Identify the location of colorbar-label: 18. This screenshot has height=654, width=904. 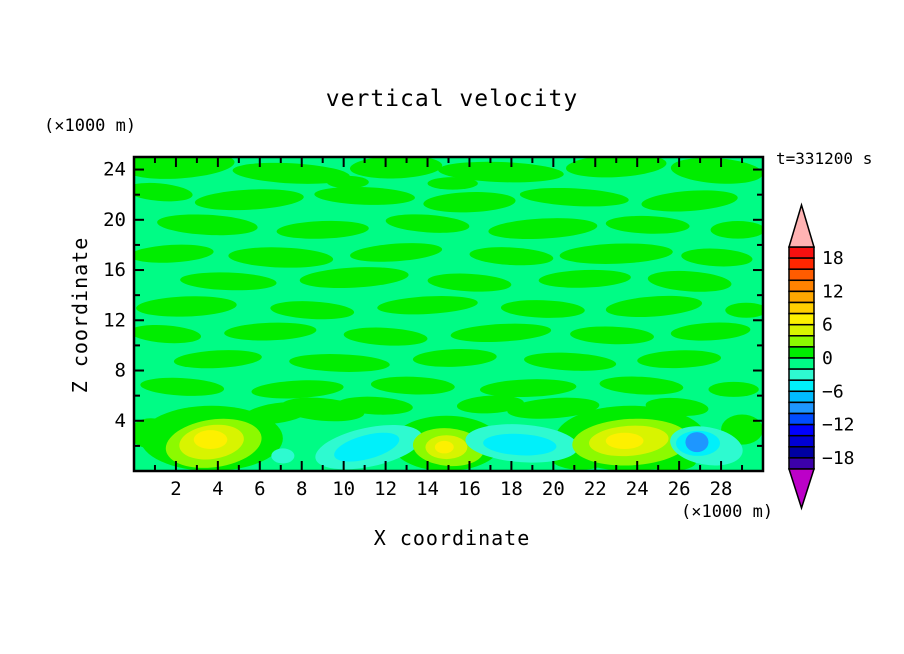
(833, 258).